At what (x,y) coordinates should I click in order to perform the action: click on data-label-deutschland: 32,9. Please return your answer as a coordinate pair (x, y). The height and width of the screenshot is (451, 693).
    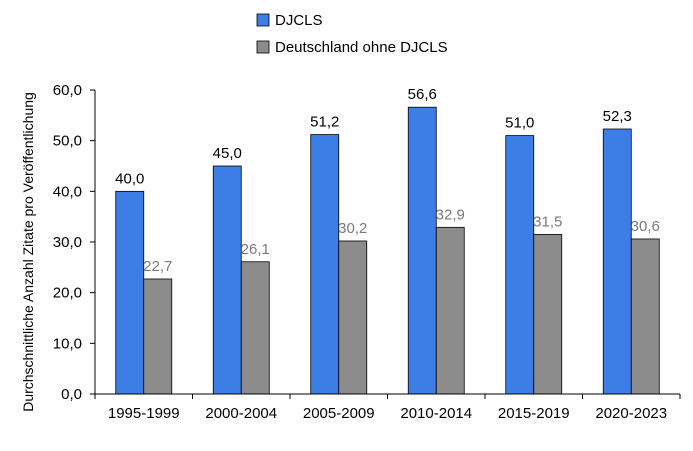
    Looking at the image, I should click on (450, 214).